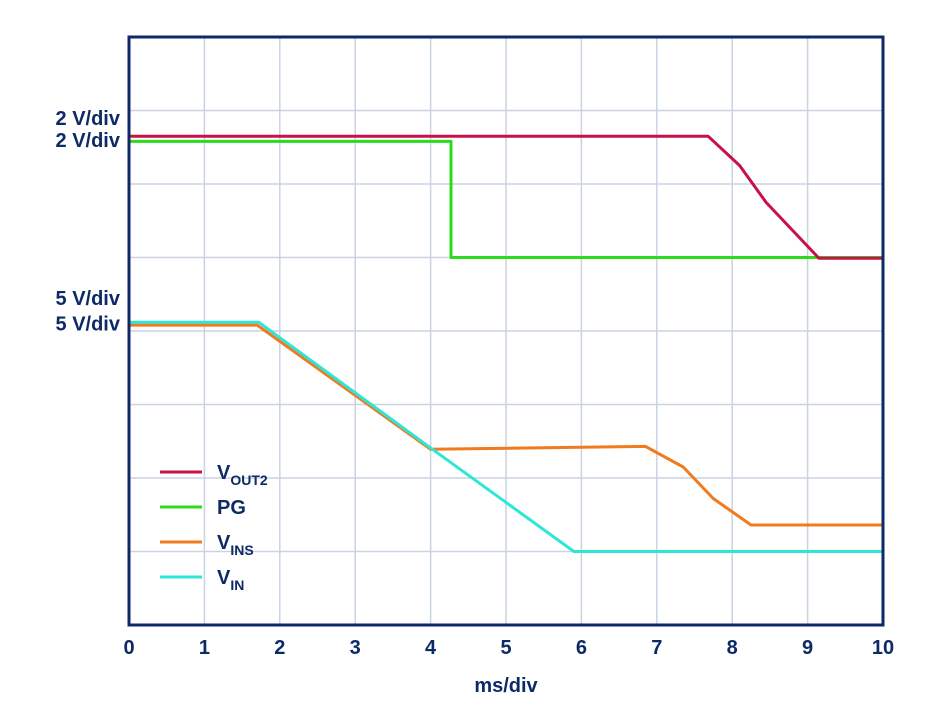 The height and width of the screenshot is (723, 925). Describe the element at coordinates (656, 648) in the screenshot. I see `x-tick-label: 7` at that location.